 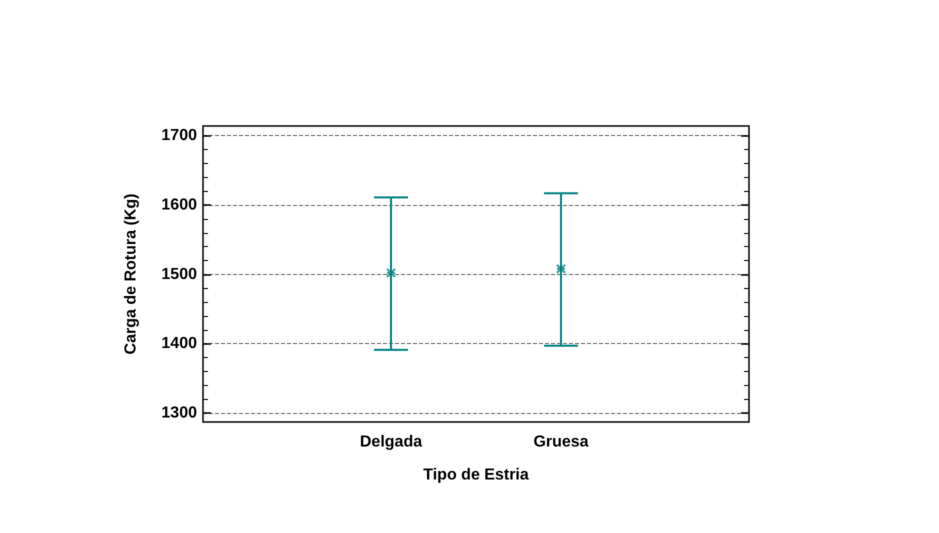 I want to click on x-tick-label: Gruesa, so click(x=561, y=442).